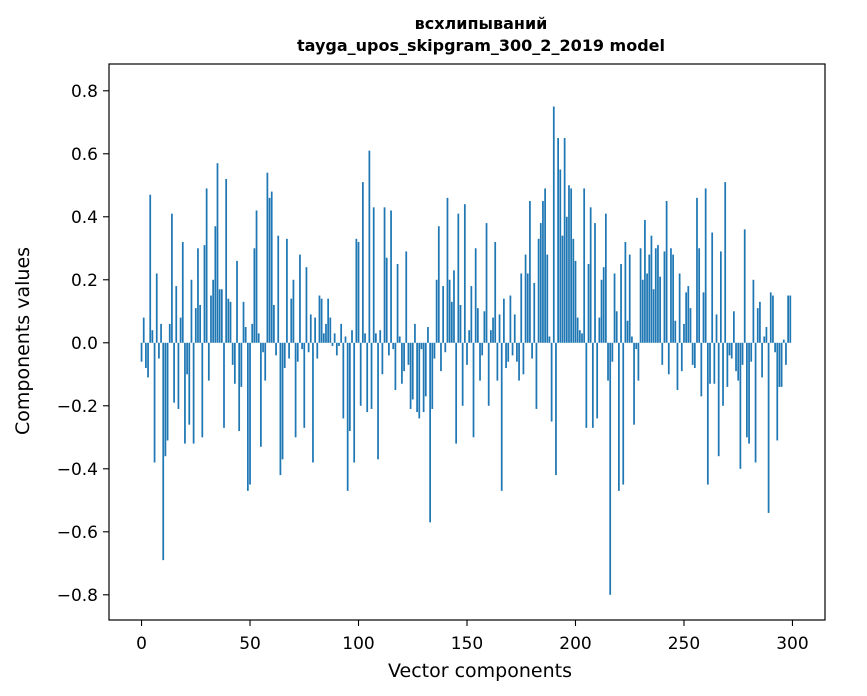 The height and width of the screenshot is (696, 867). Describe the element at coordinates (480, 671) in the screenshot. I see `x-axis-label: Vector components` at that location.